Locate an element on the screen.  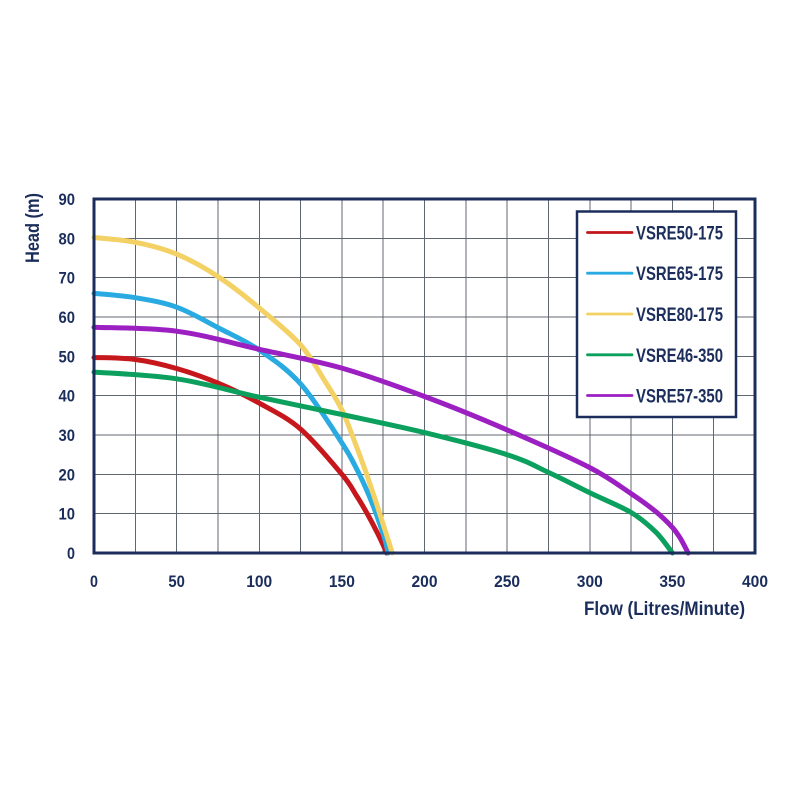
svg-text: 30 is located at coordinates (67, 435).